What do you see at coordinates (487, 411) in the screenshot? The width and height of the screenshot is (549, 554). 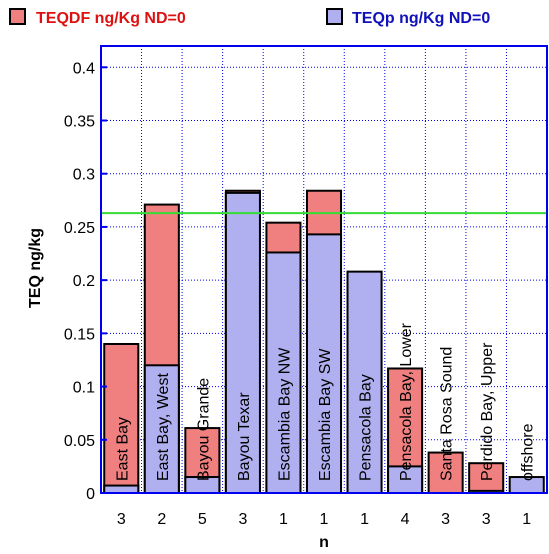 I see `category-label: Perdido Bay, Upper` at bounding box center [487, 411].